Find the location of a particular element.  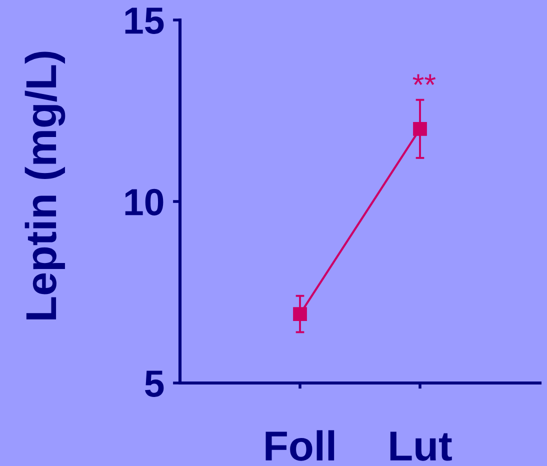

annotation: ** is located at coordinates (424, 79).